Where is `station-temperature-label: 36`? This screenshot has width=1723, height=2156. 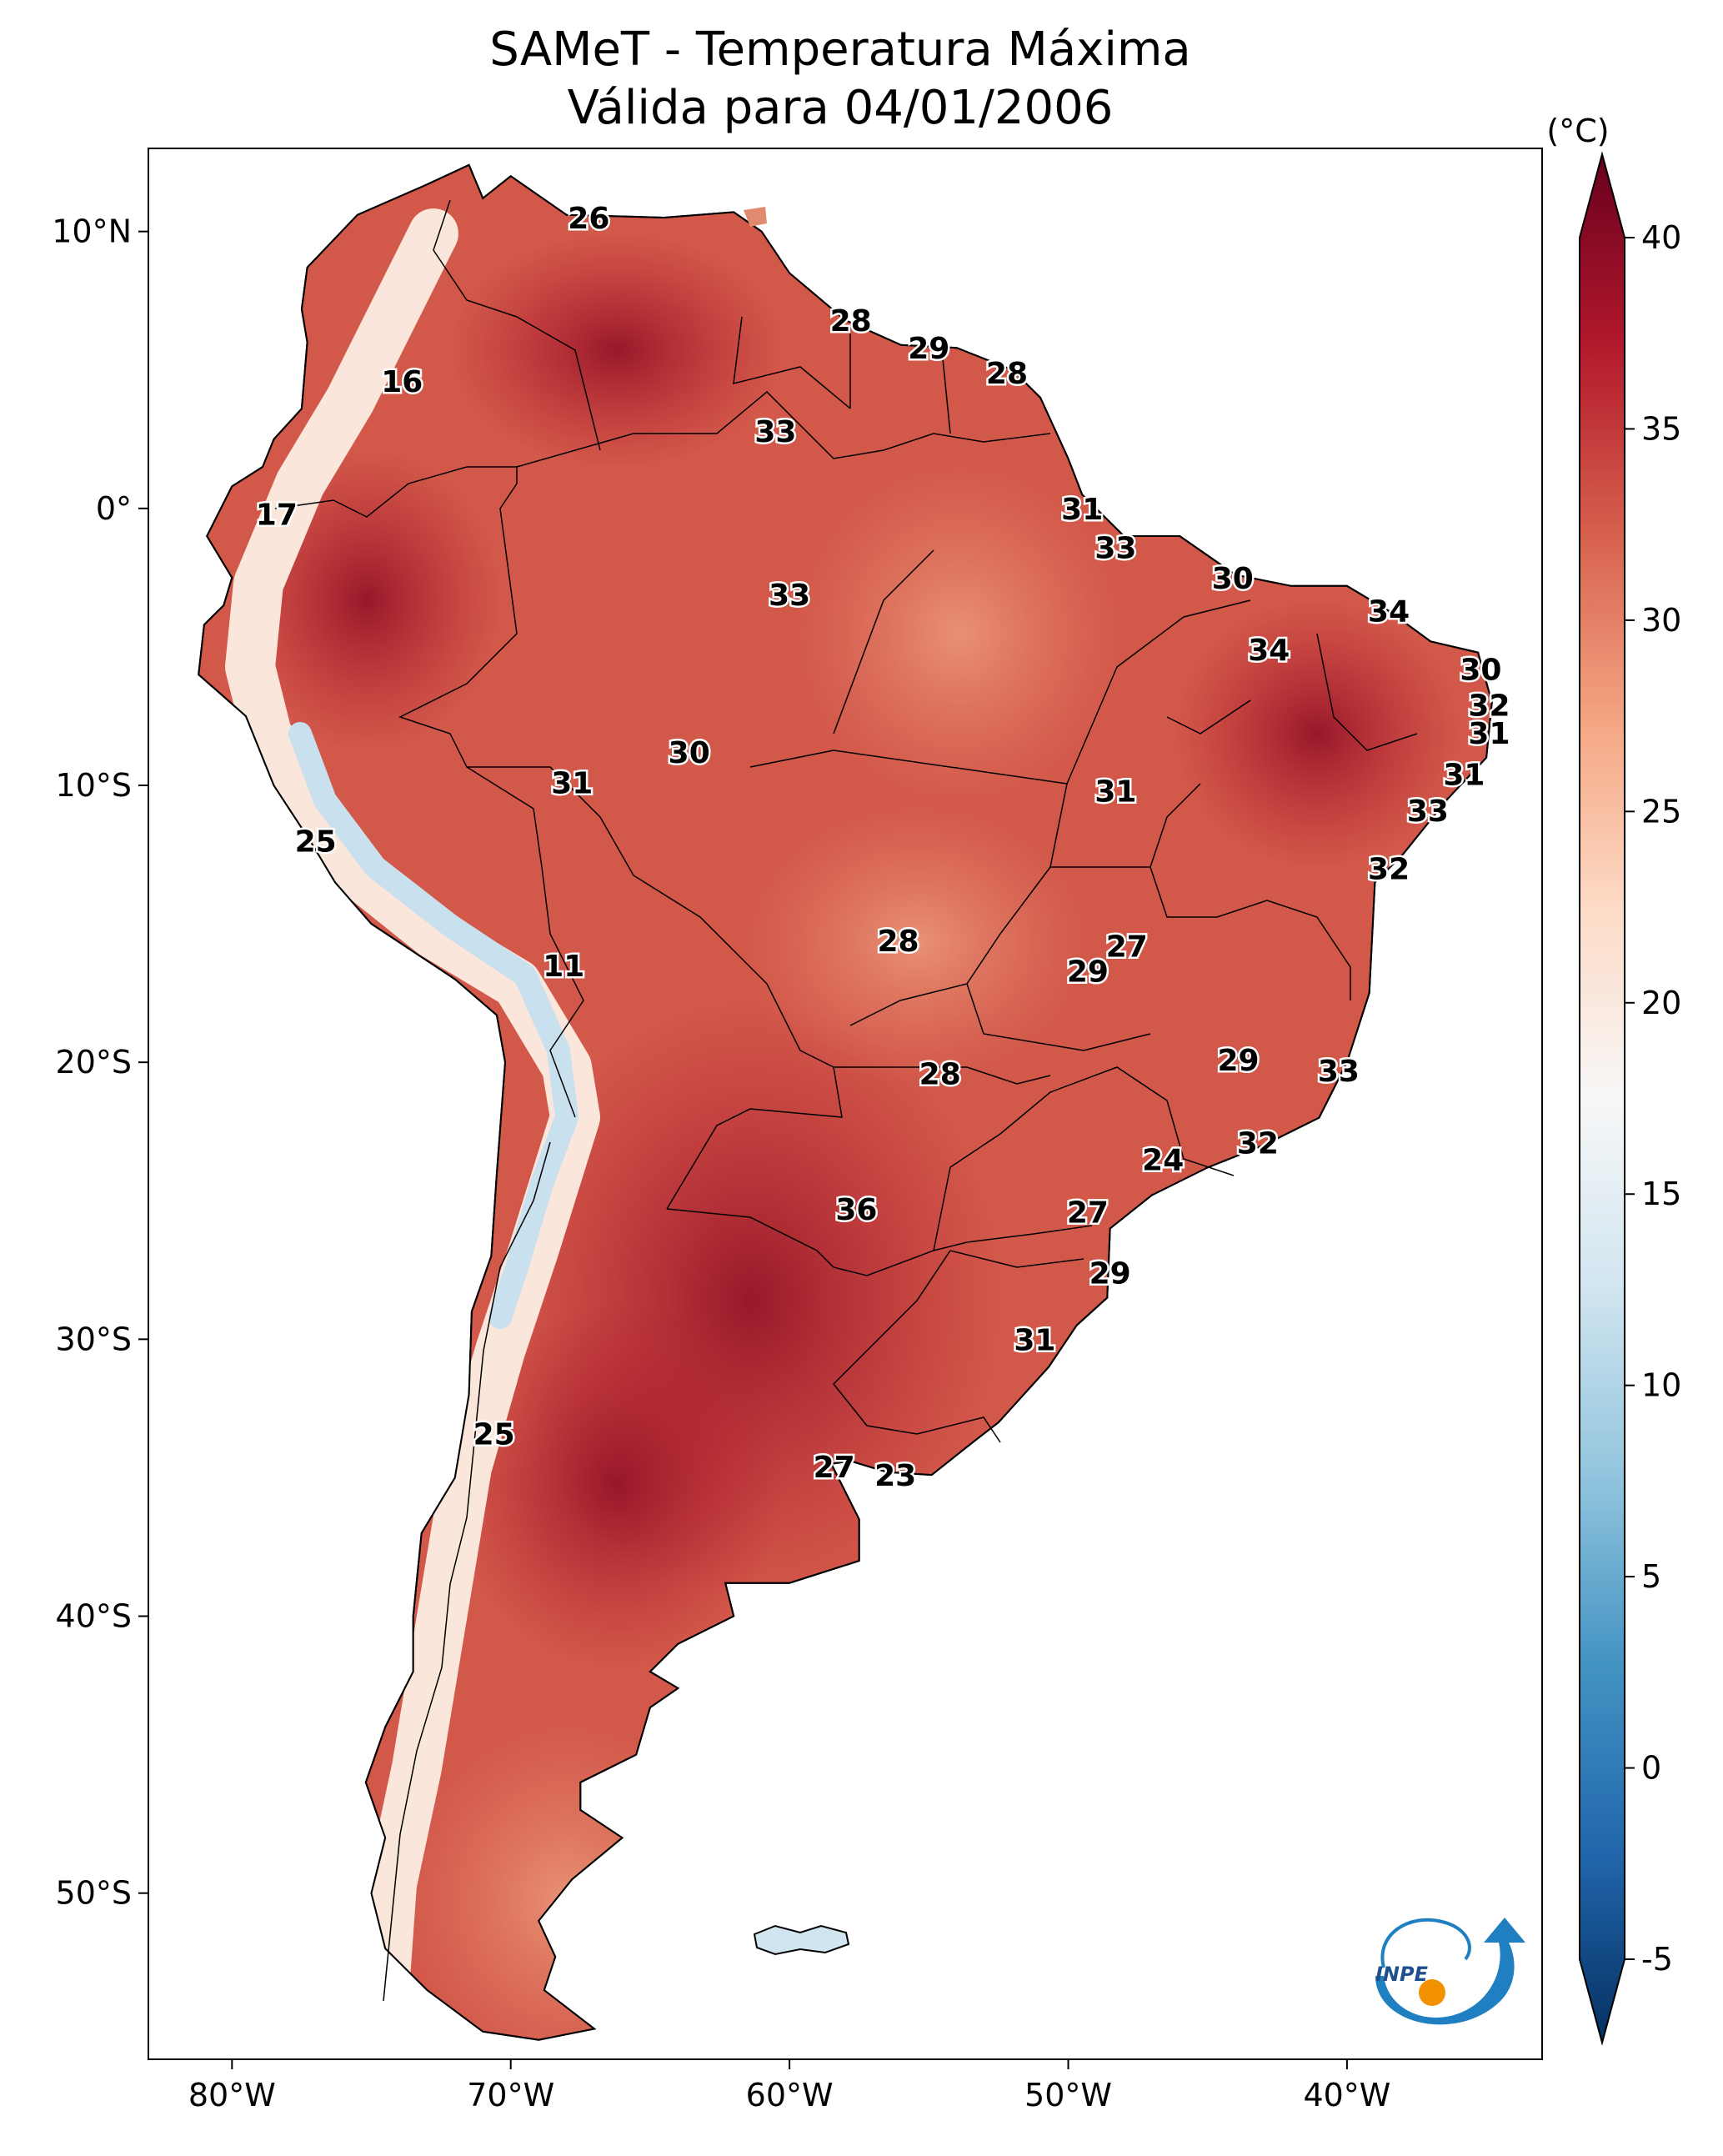
station-temperature-label: 36 is located at coordinates (856, 1210).